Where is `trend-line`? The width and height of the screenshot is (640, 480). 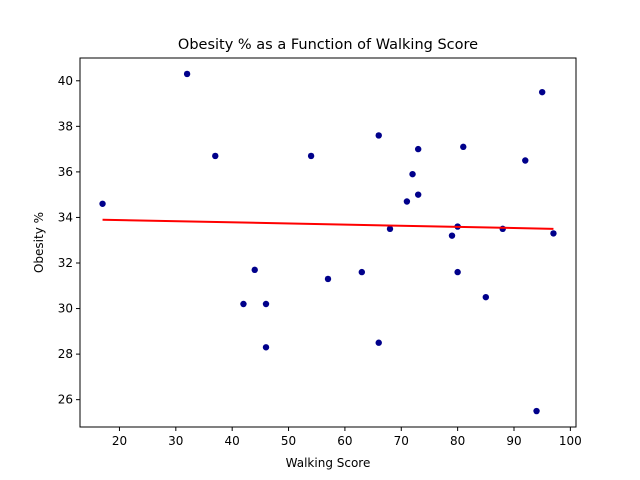 trend-line is located at coordinates (328, 224).